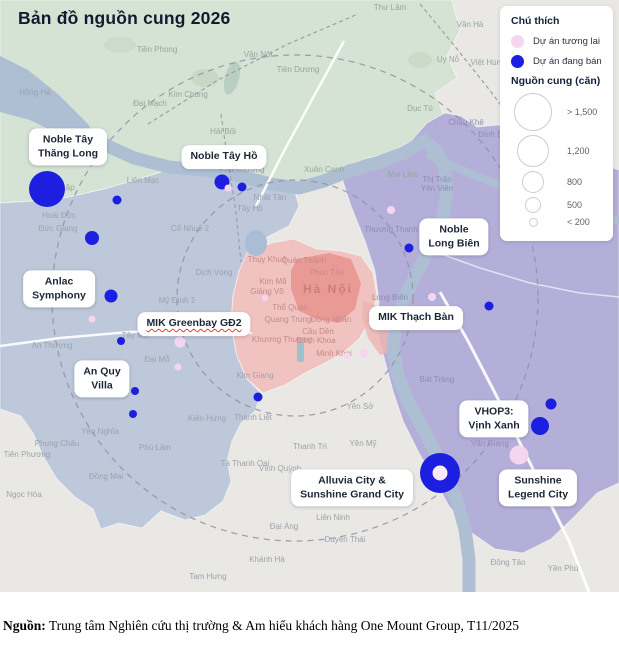 The height and width of the screenshot is (645, 619). I want to click on project-label-line: MIK Thạch Bàn, so click(416, 317).